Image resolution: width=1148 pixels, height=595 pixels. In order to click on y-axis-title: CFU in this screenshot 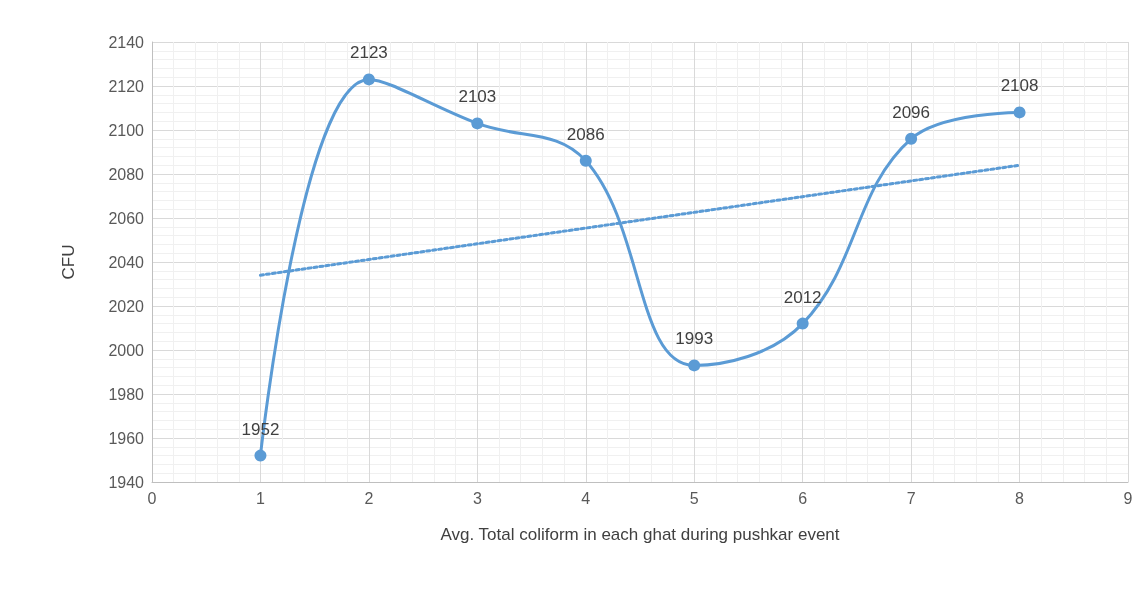, I will do `click(68, 262)`.